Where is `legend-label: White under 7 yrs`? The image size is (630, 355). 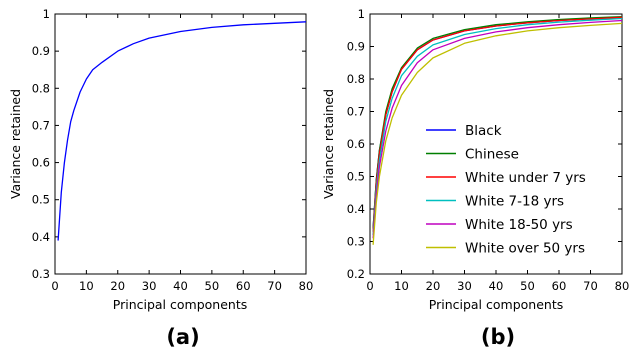 legend-label: White under 7 yrs is located at coordinates (525, 178).